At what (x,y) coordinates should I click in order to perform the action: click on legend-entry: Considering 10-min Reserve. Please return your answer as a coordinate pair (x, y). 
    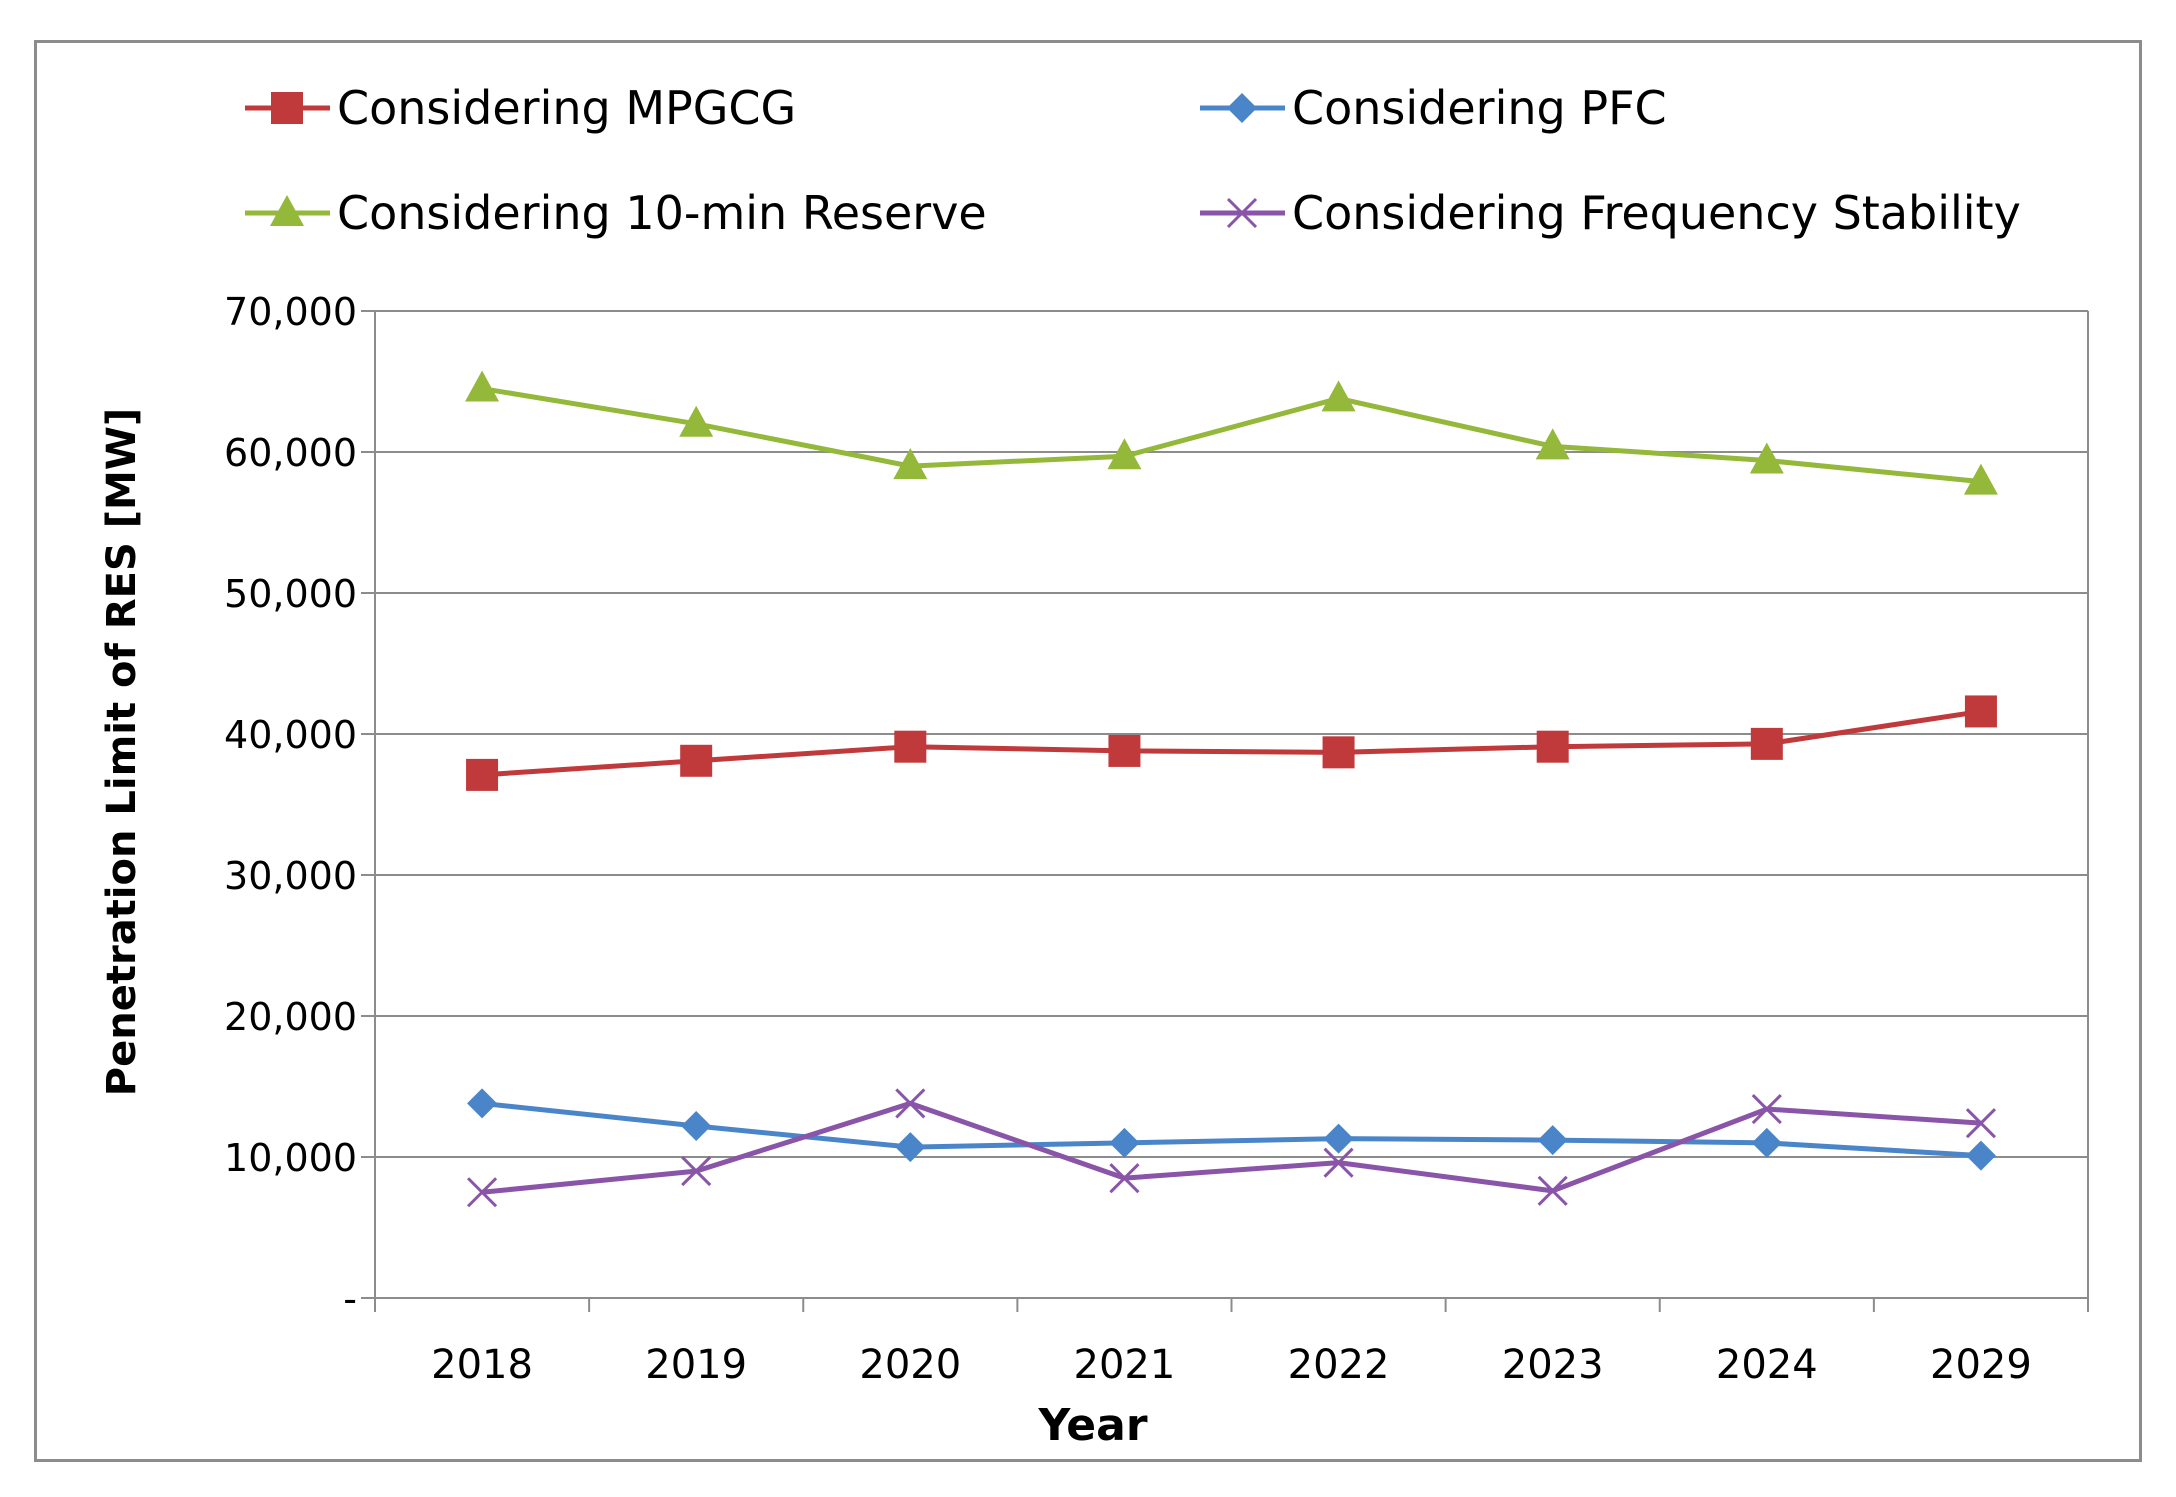
    Looking at the image, I should click on (616, 213).